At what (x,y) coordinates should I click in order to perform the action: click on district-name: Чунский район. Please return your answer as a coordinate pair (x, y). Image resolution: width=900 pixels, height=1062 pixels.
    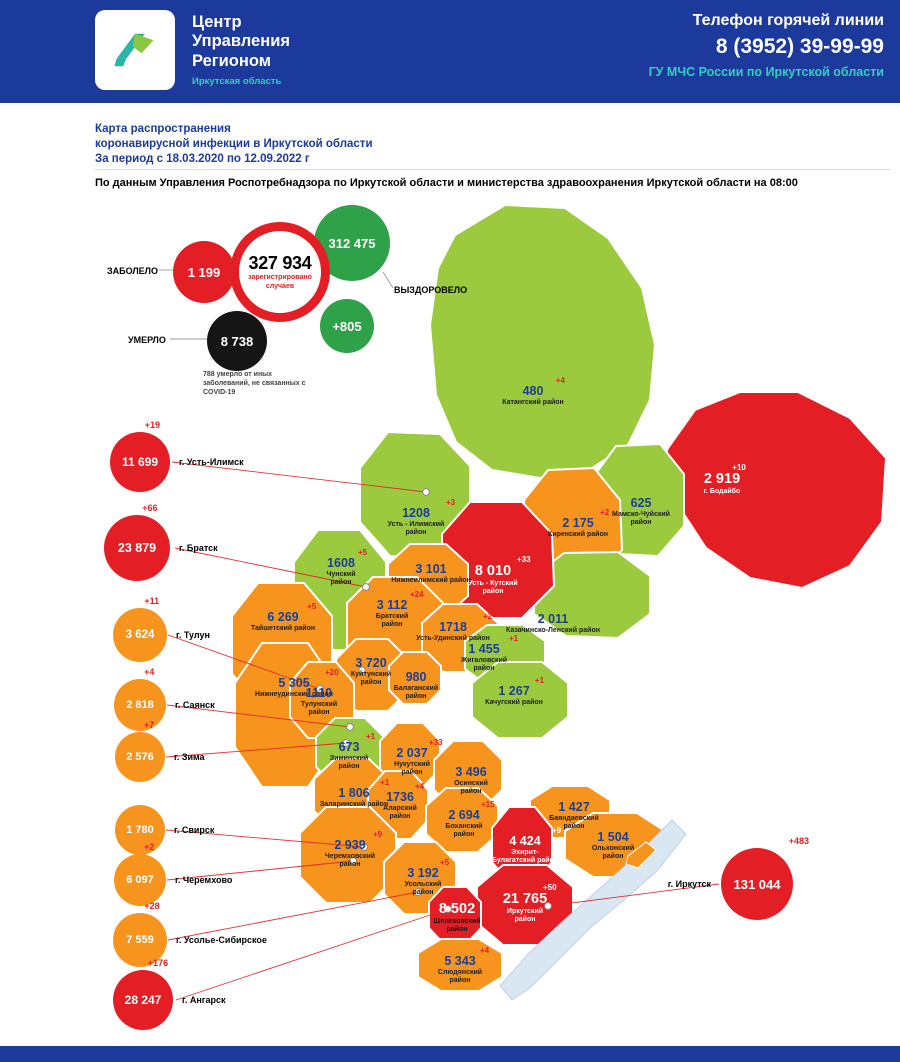
    Looking at the image, I should click on (341, 578).